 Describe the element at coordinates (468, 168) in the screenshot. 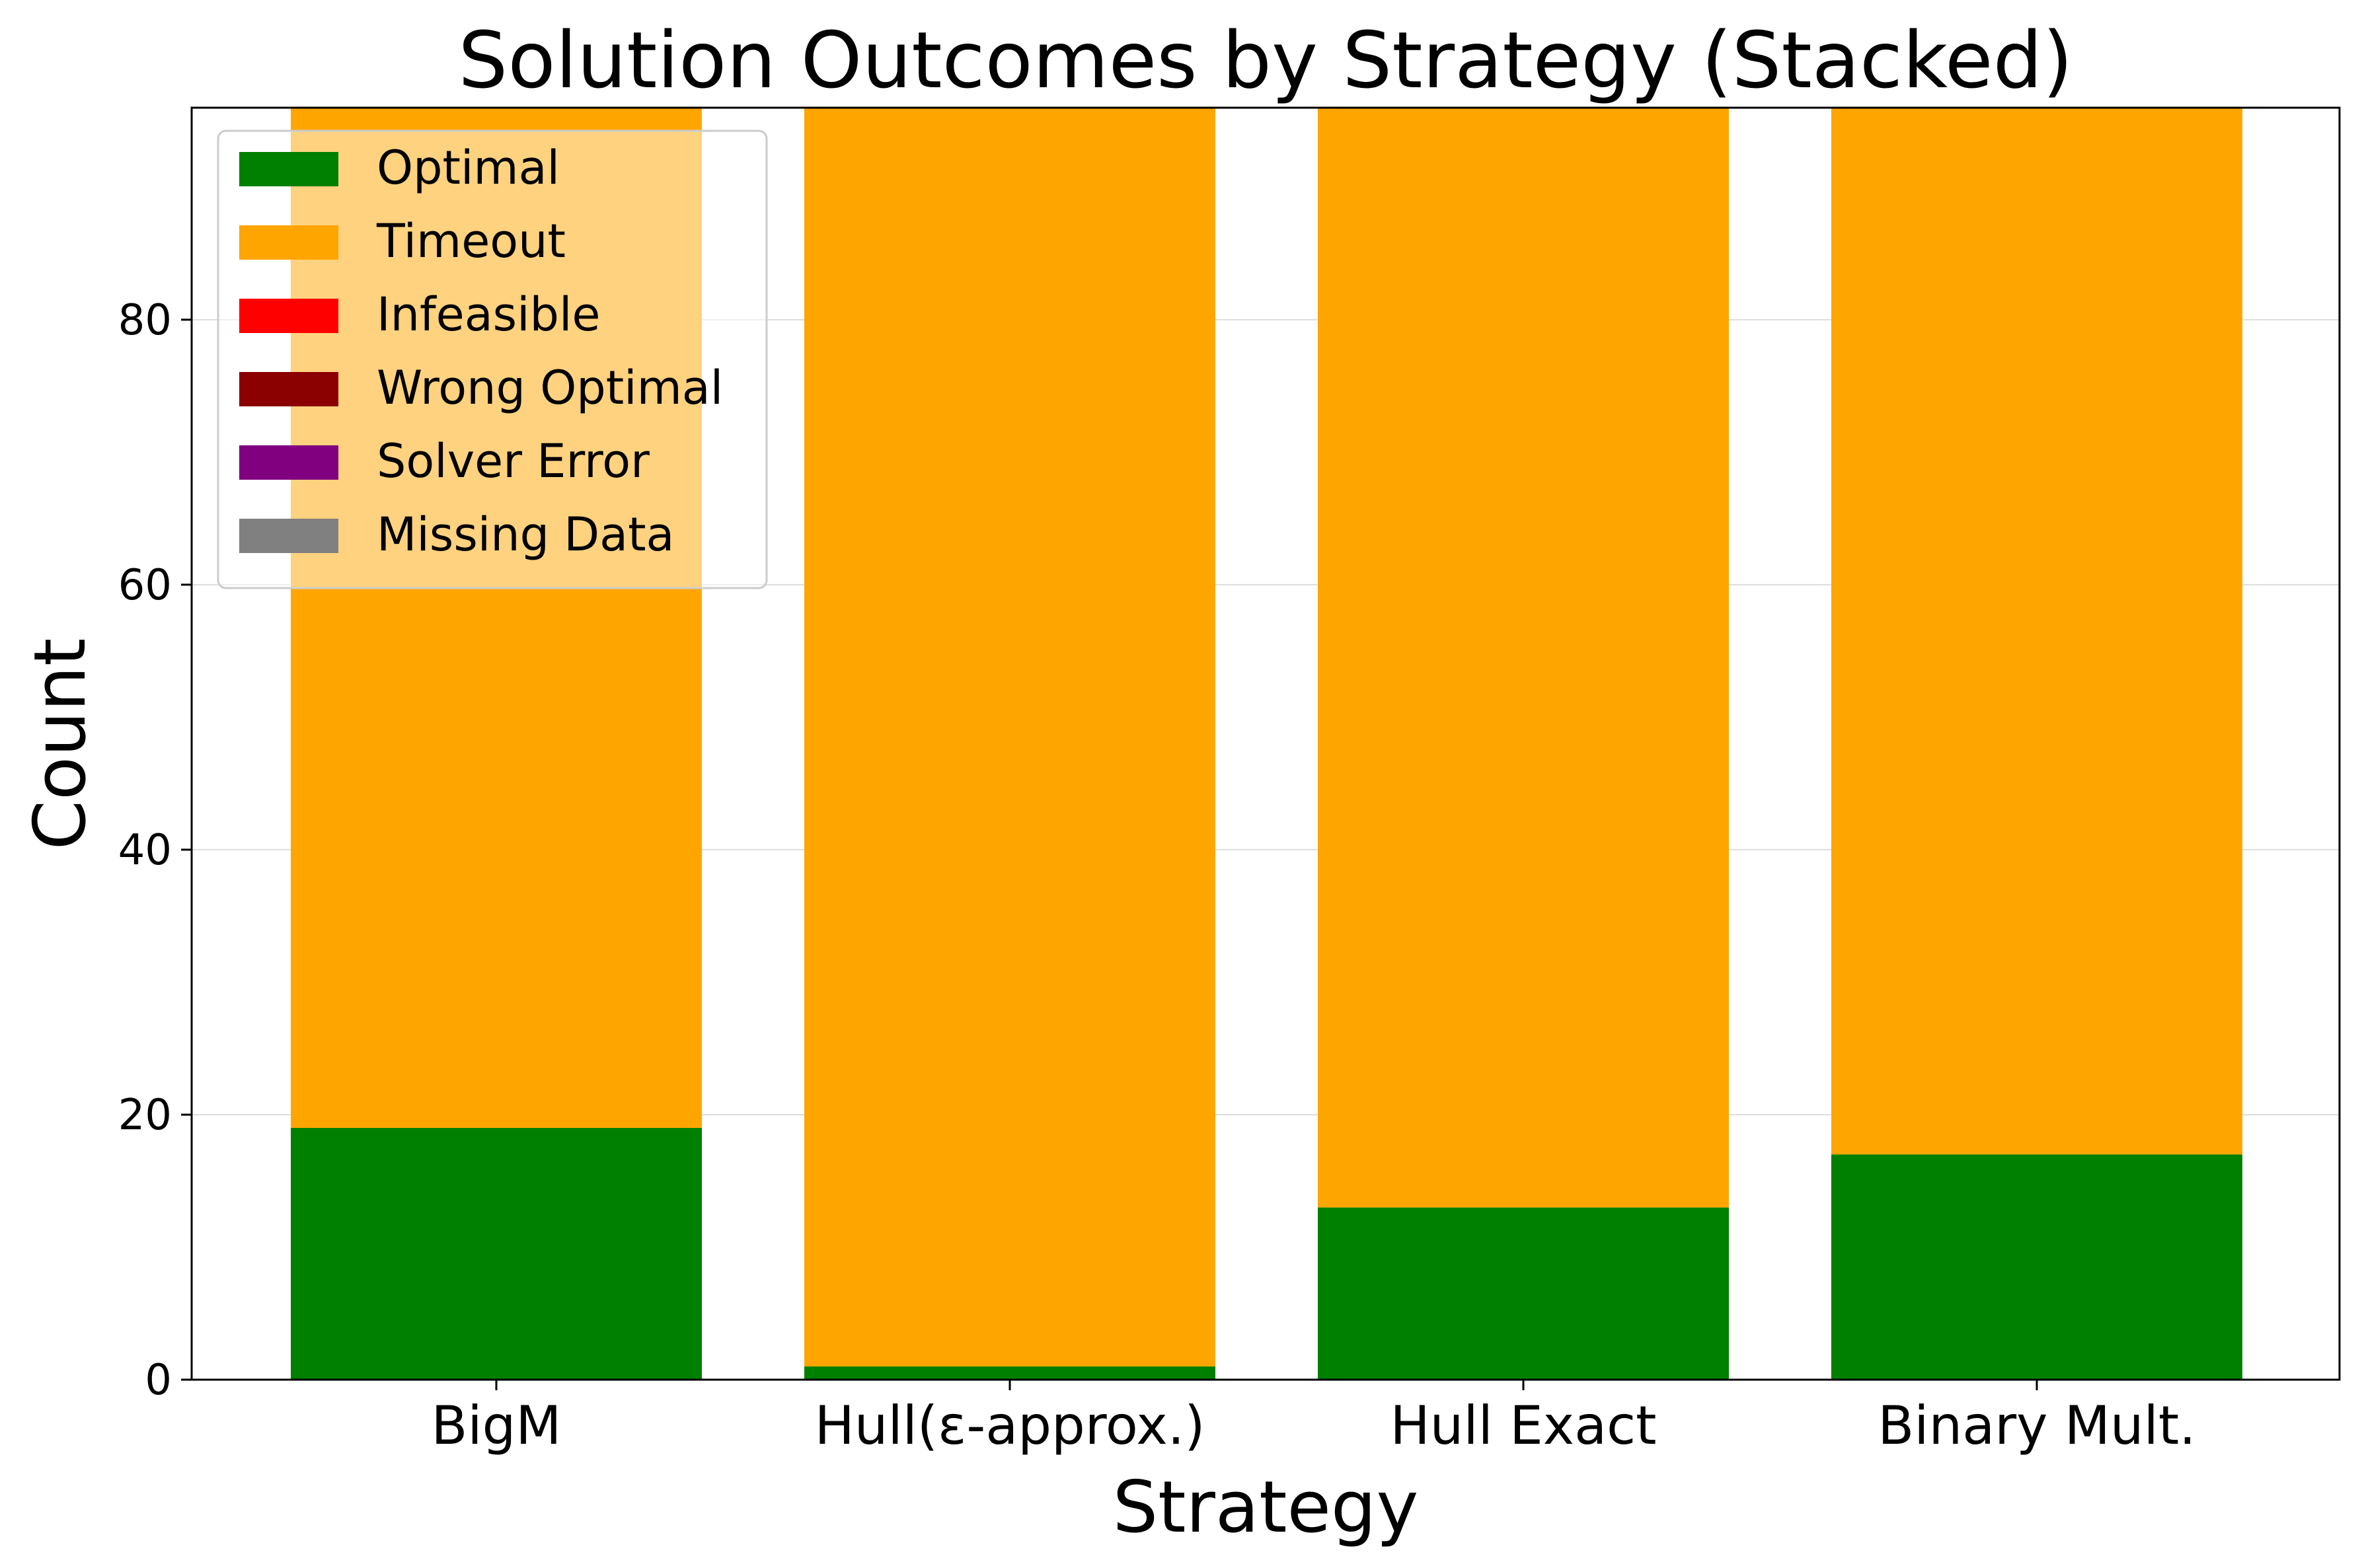

I see `legend-label: Optimal` at that location.